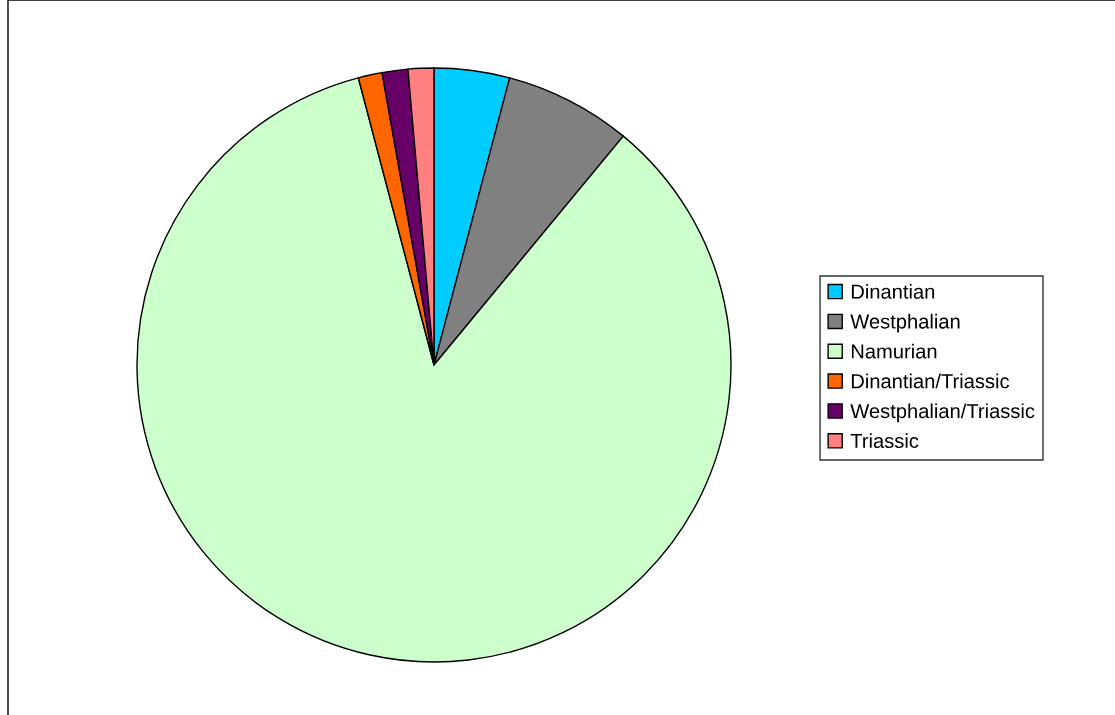  Describe the element at coordinates (894, 351) in the screenshot. I see `legend-label: Namurian` at that location.